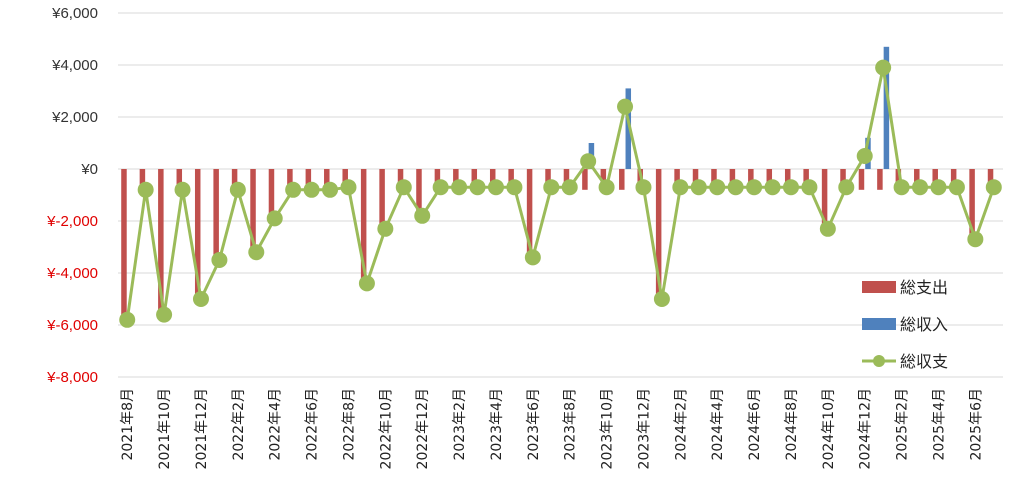 Image resolution: width=1024 pixels, height=500 pixels. Describe the element at coordinates (72, 325) in the screenshot. I see `y-tick-label: ¥-6,000` at that location.